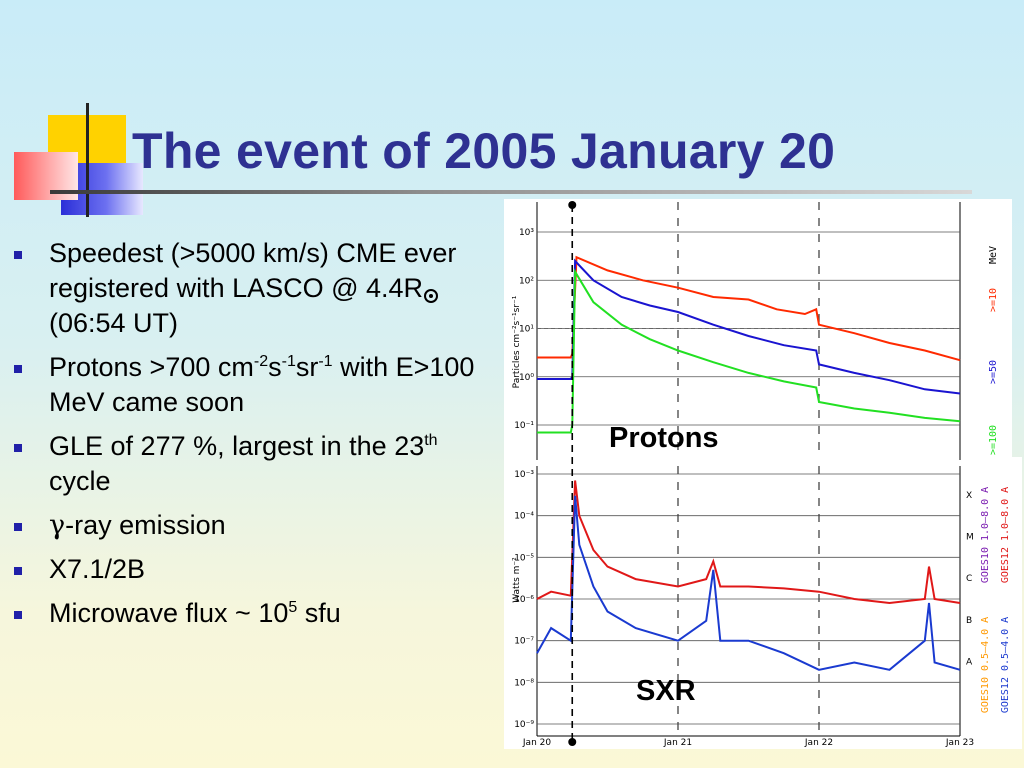 Image resolution: width=1024 pixels, height=768 pixels. Describe the element at coordinates (664, 438) in the screenshot. I see `protons-panel-label: Protons` at that location.